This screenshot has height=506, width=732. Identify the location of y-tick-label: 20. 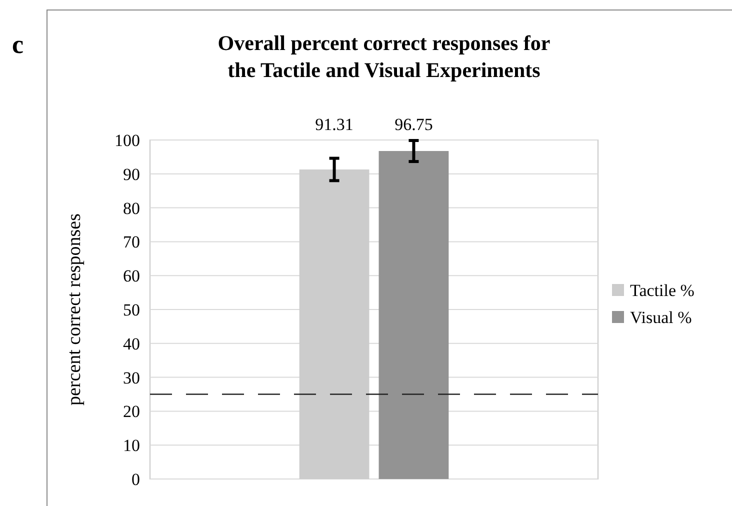
(131, 412).